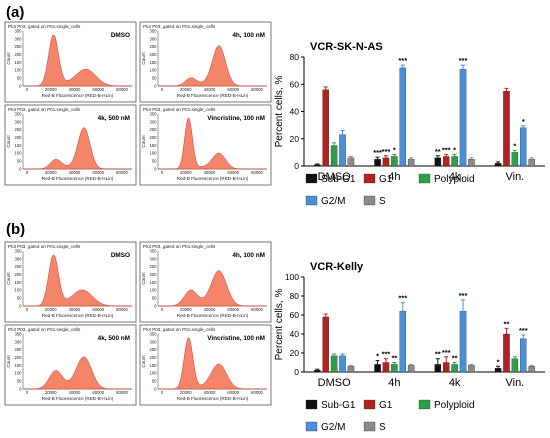 This screenshot has height=438, width=550. What do you see at coordinates (279, 325) in the screenshot?
I see `chart-y-label: Percent cells, %` at bounding box center [279, 325].